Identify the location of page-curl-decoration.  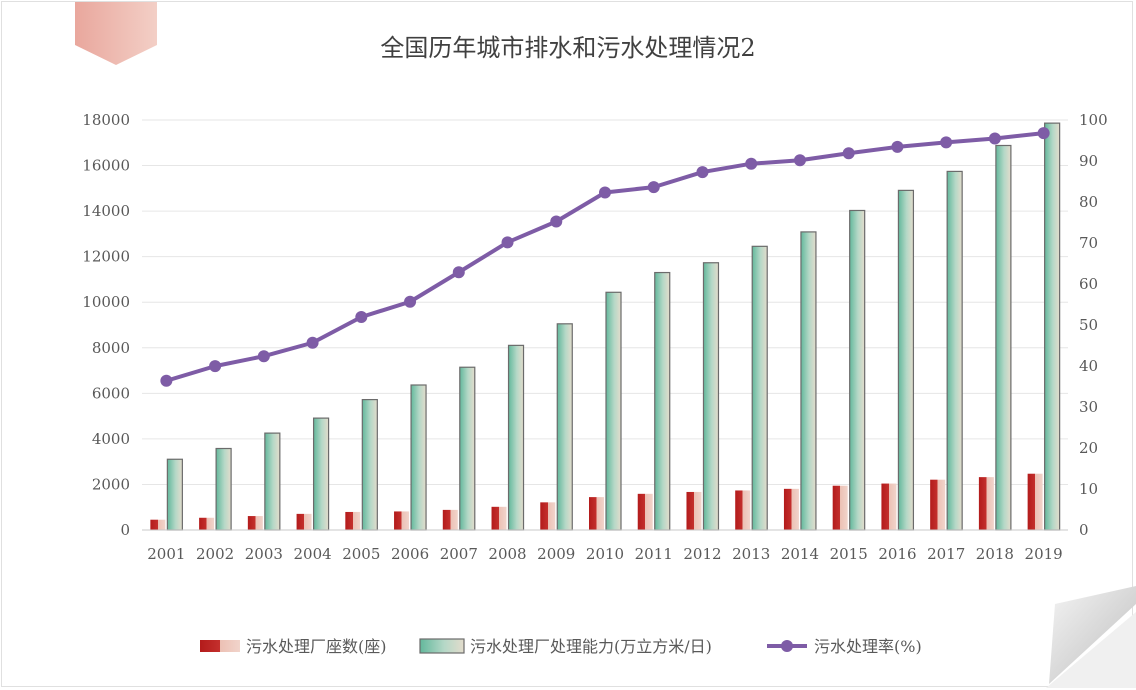
(1092, 635).